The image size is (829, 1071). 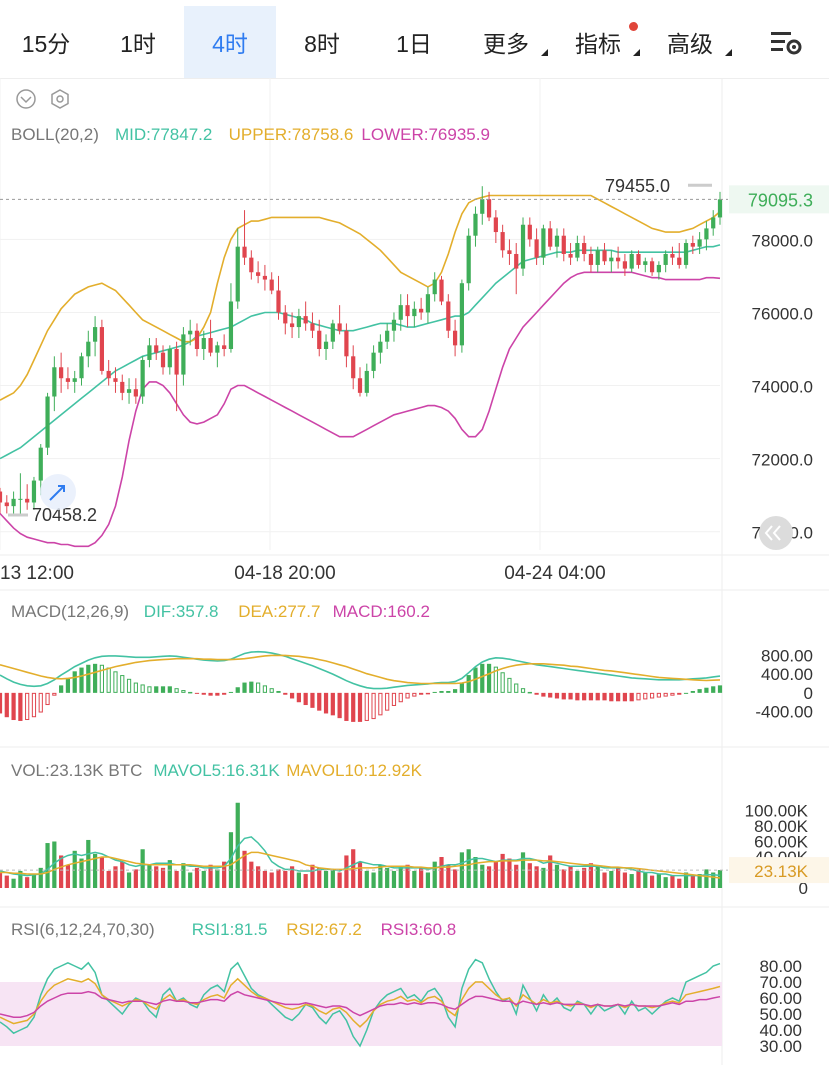 What do you see at coordinates (598, 42) in the screenshot?
I see `tab-6: 指标` at bounding box center [598, 42].